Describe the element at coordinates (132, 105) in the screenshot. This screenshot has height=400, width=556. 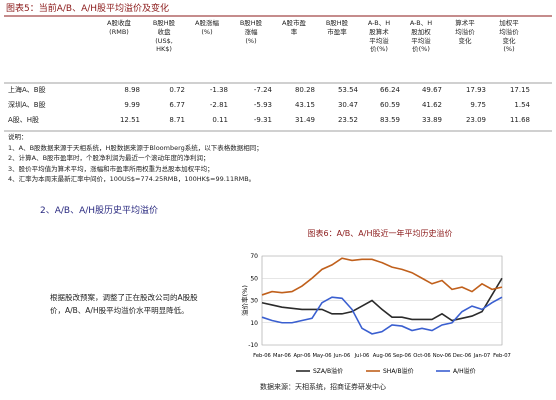
I see `cell: 9.99` at that location.